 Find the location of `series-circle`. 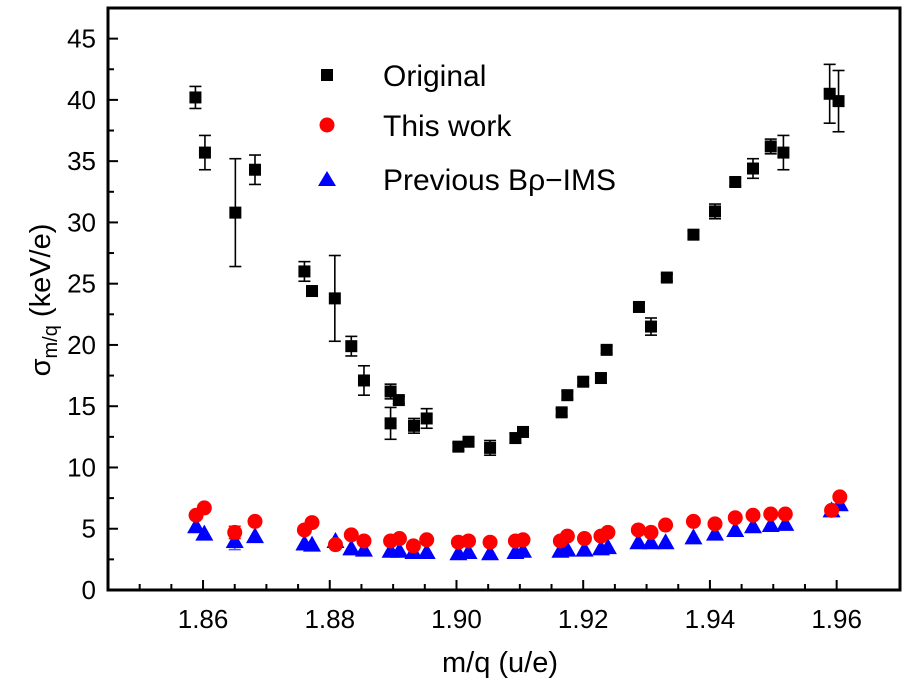

series-circle is located at coordinates (518, 521).